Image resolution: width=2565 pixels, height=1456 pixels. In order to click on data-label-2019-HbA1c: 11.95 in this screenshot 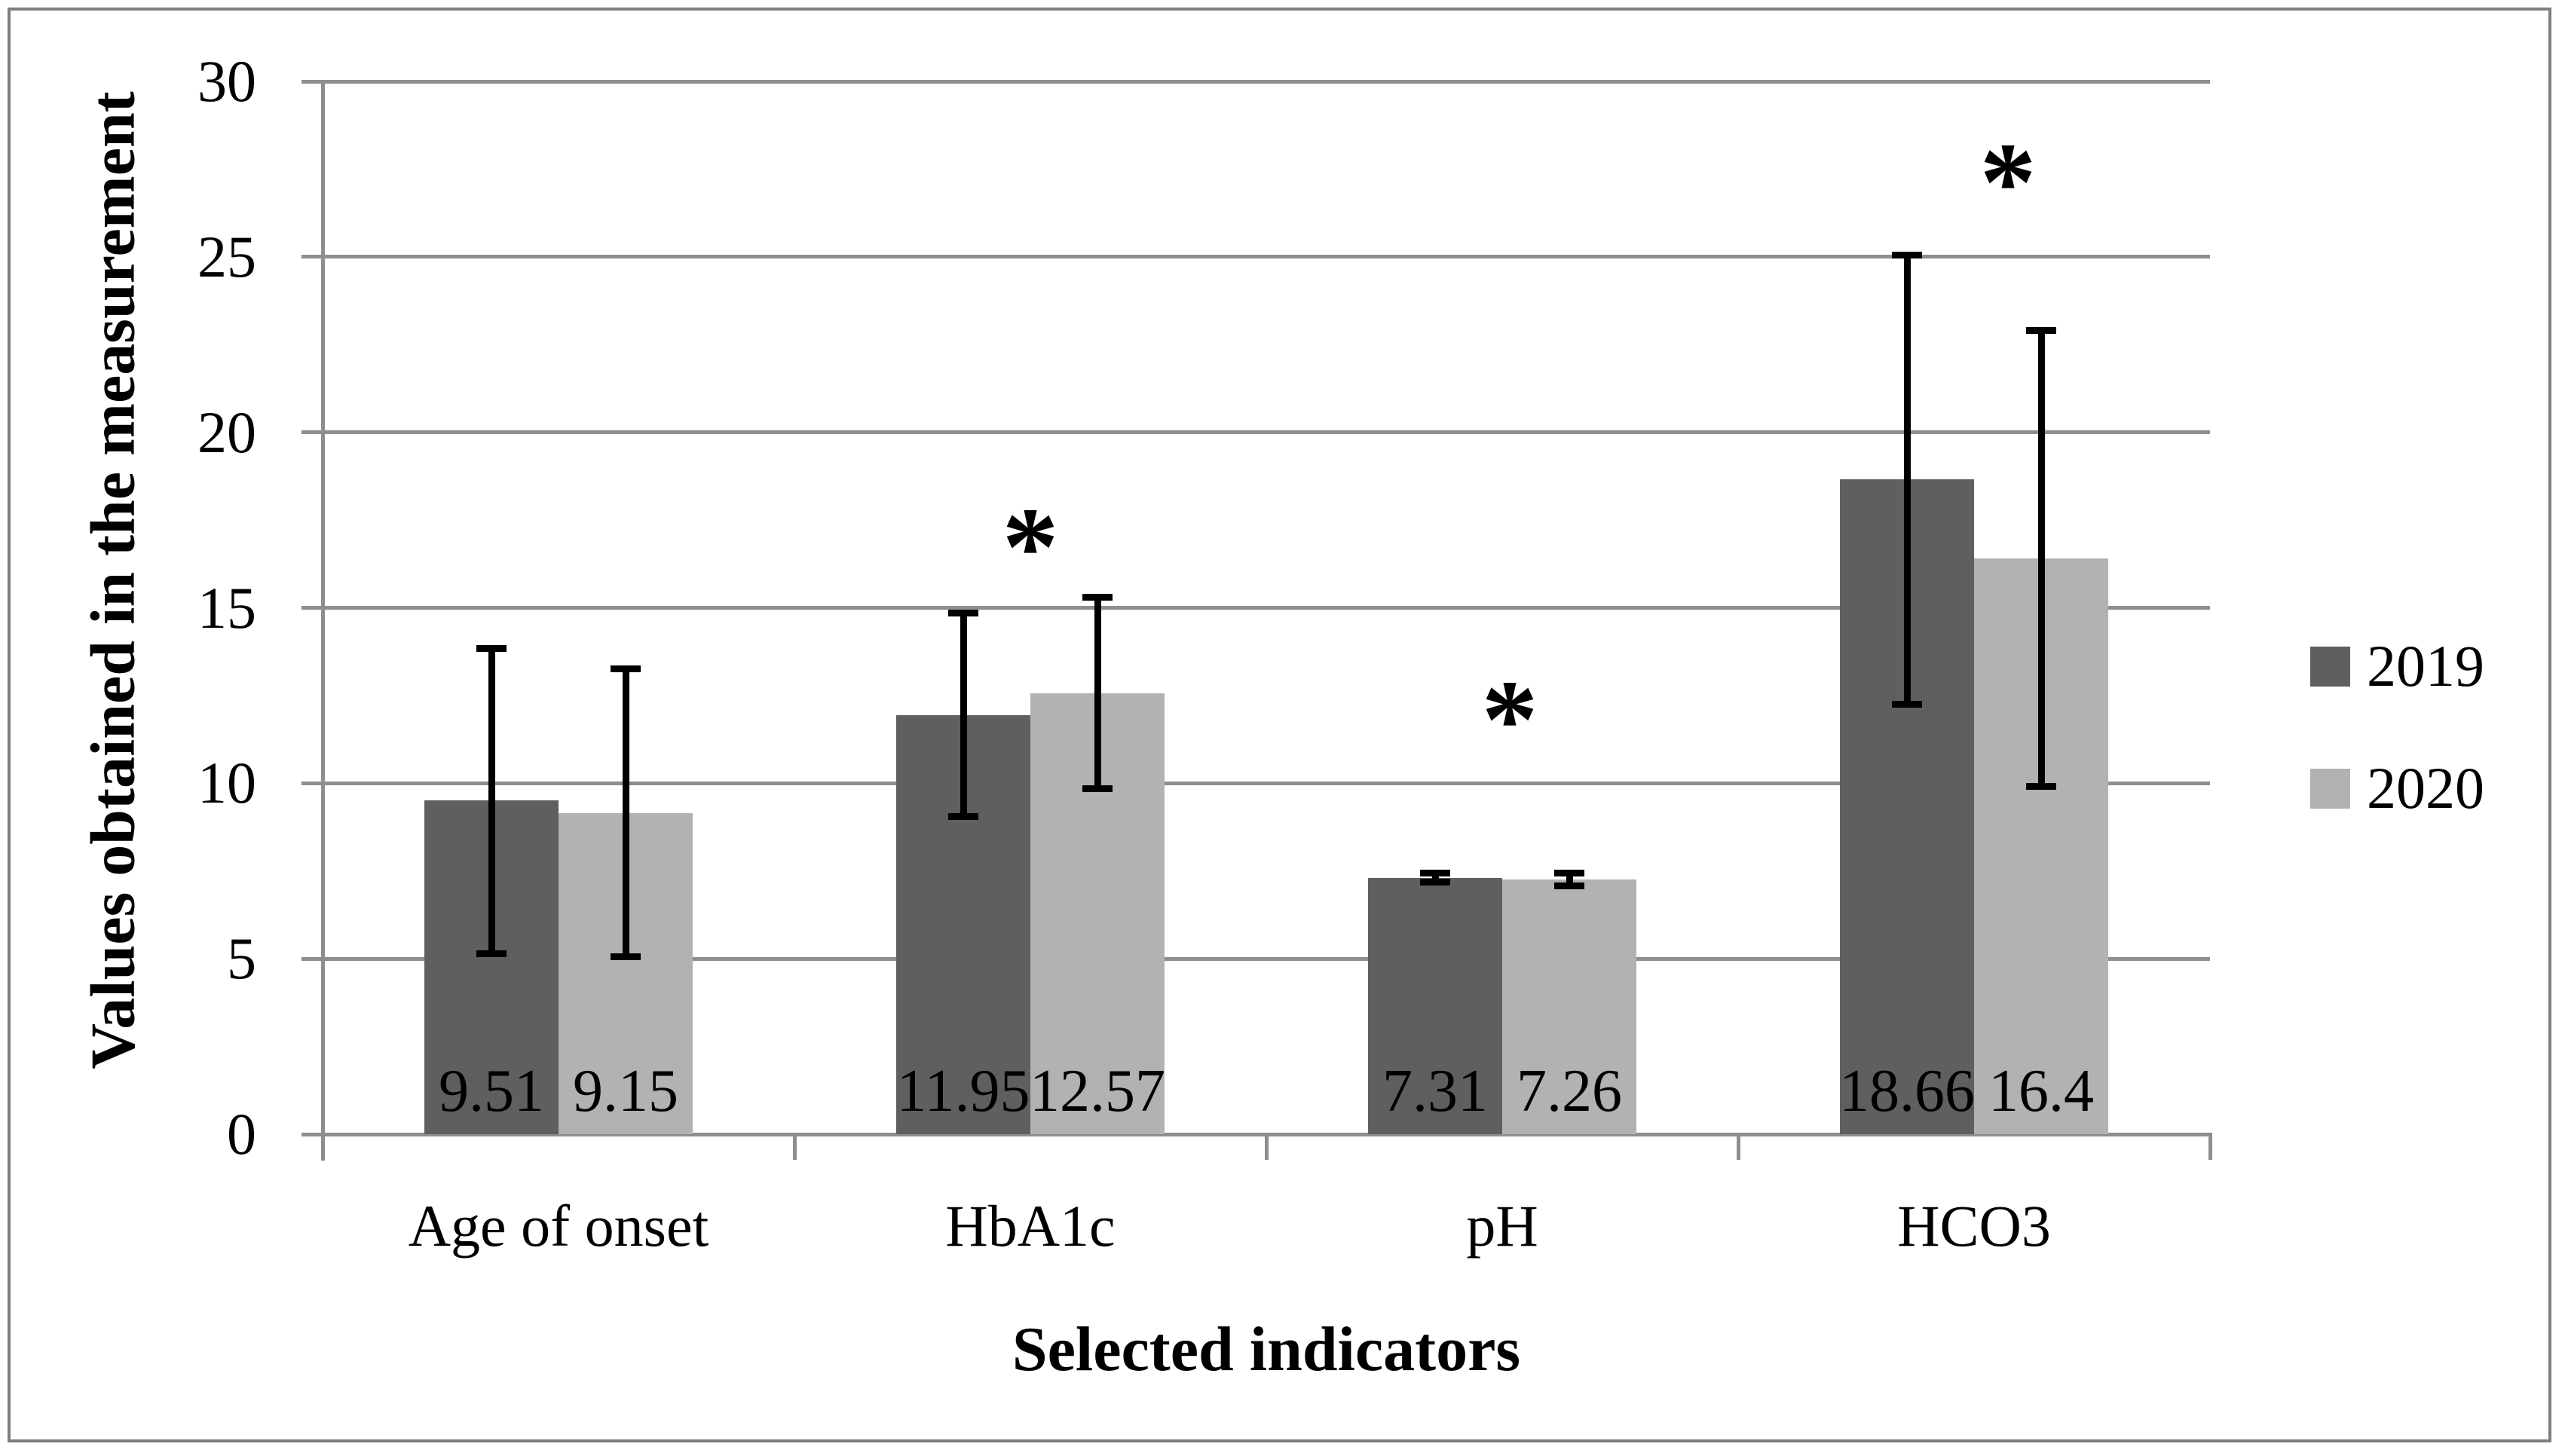, I will do `click(963, 1091)`.